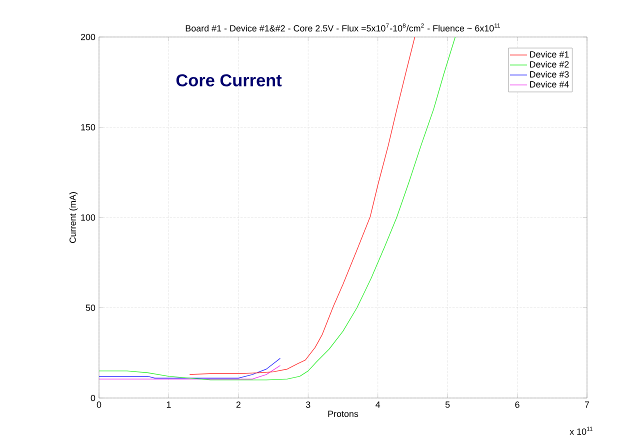 This screenshot has height=446, width=634. I want to click on chart-title: Board #1 - Device #1&#2 - Core 2.5V - Flux =5x10$^{7}$-10$^{8}$/cm$^{2}$ - Fluence ~ 6x10$^{11}$, so click(343, 27).